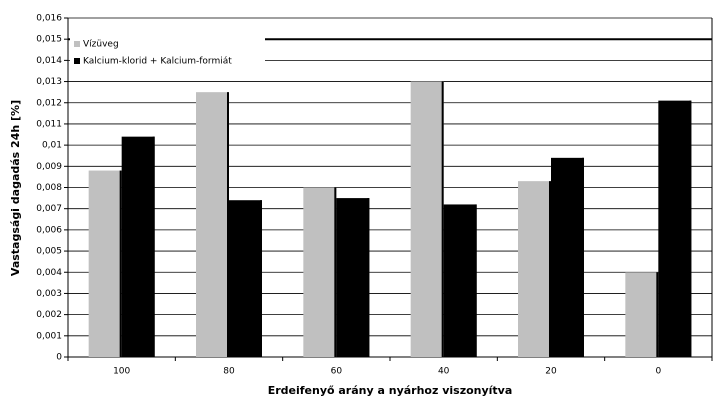  I want to click on y-tick-label: 0,009, so click(49, 167).